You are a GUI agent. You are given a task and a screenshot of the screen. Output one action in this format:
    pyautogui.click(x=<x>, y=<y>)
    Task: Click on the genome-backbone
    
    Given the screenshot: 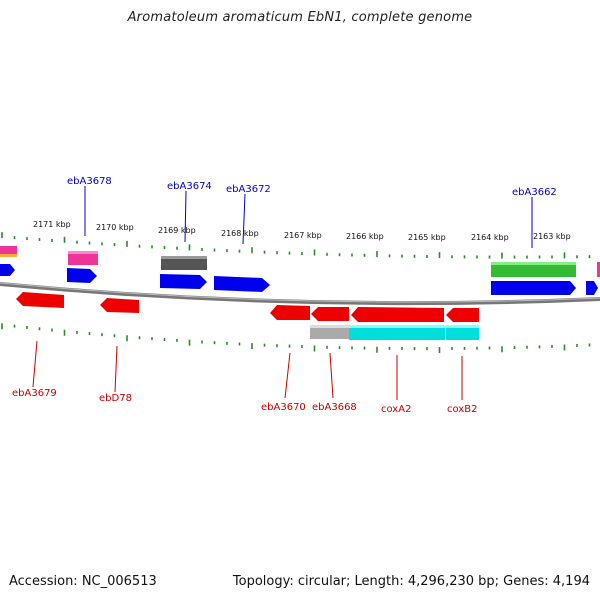 What is the action you would take?
    pyautogui.click(x=300, y=294)
    